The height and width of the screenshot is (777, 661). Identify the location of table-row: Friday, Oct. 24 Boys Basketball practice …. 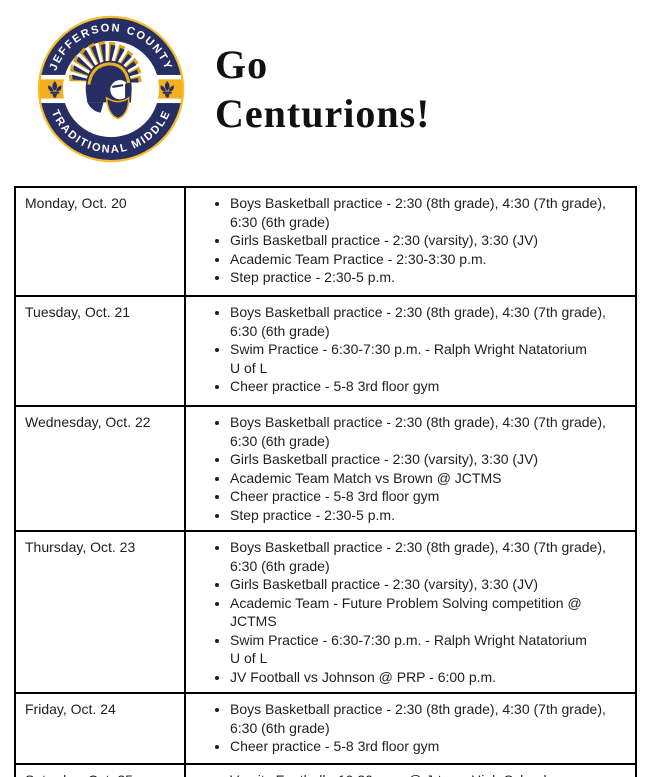
(325, 728).